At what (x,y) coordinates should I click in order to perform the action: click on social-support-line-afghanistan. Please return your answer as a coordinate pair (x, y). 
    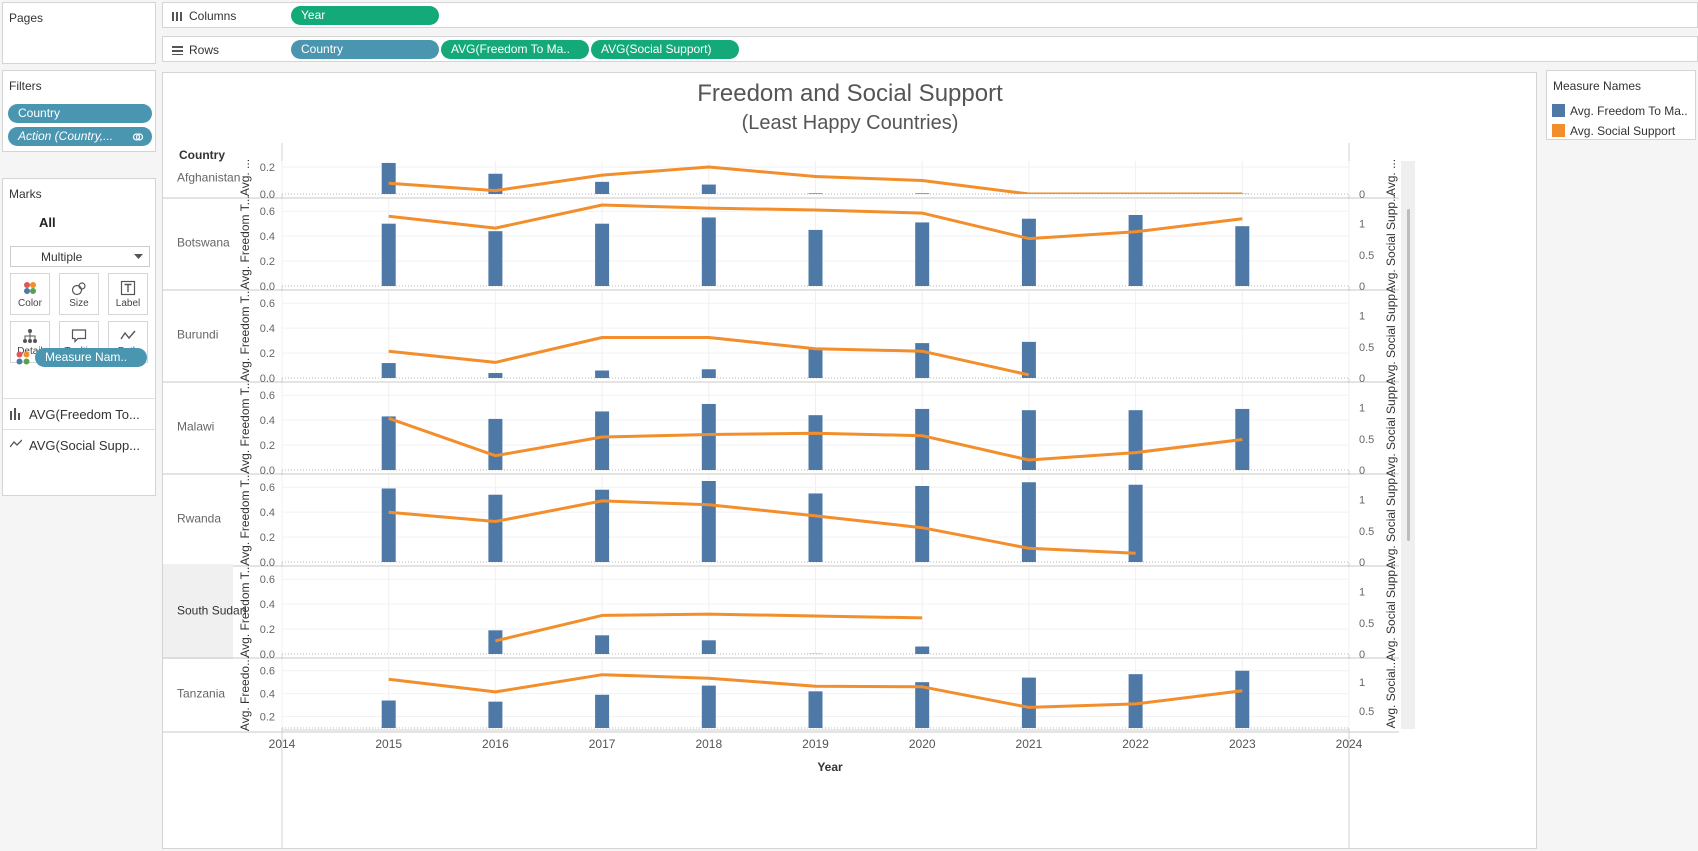
    Looking at the image, I should click on (815, 179).